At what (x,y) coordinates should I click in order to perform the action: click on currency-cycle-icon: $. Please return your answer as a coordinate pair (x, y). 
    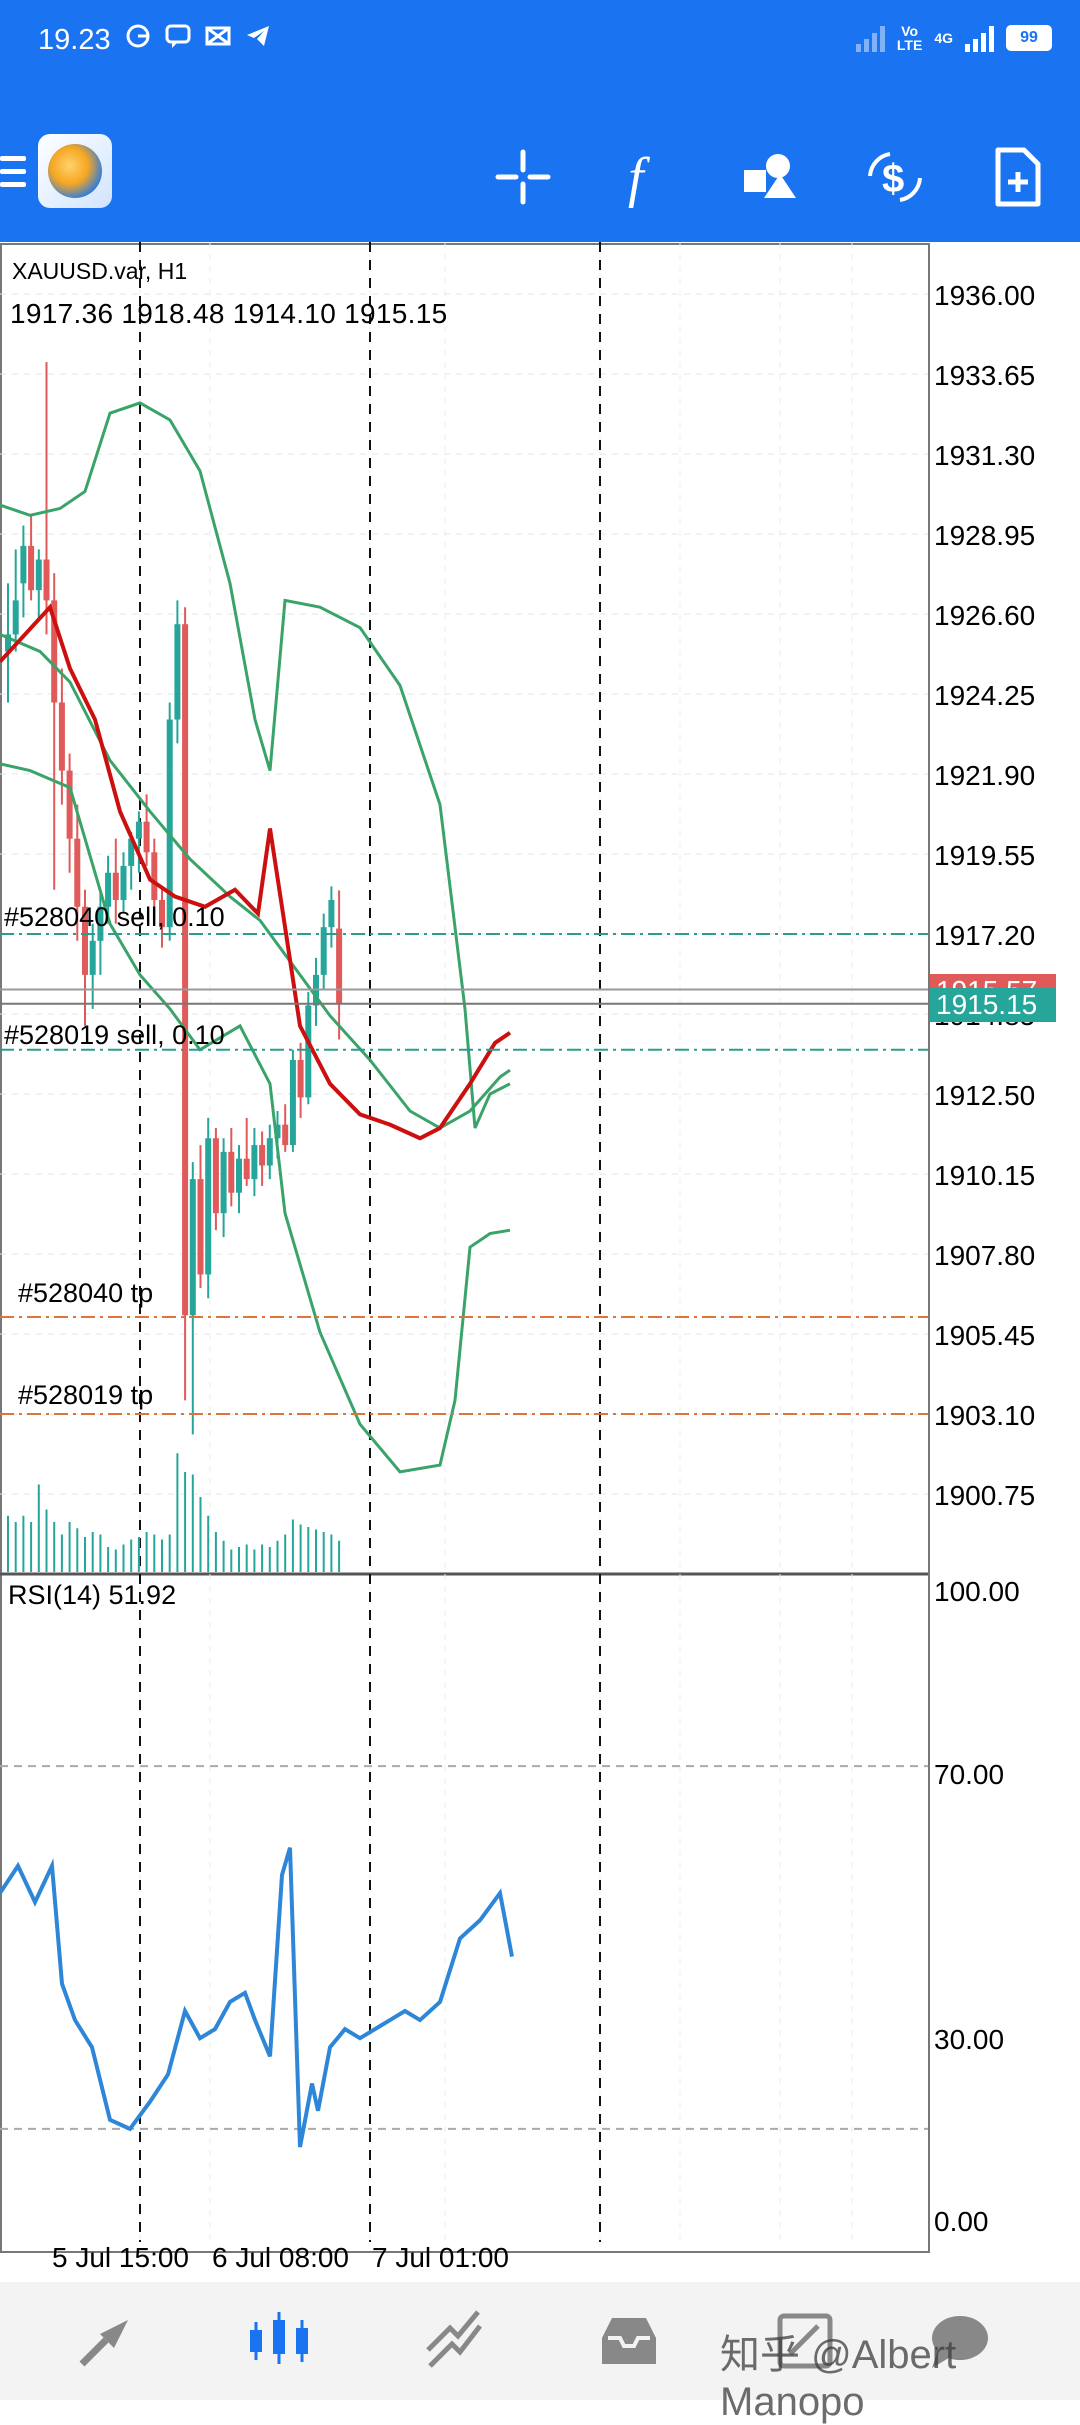
    Looking at the image, I should click on (895, 177).